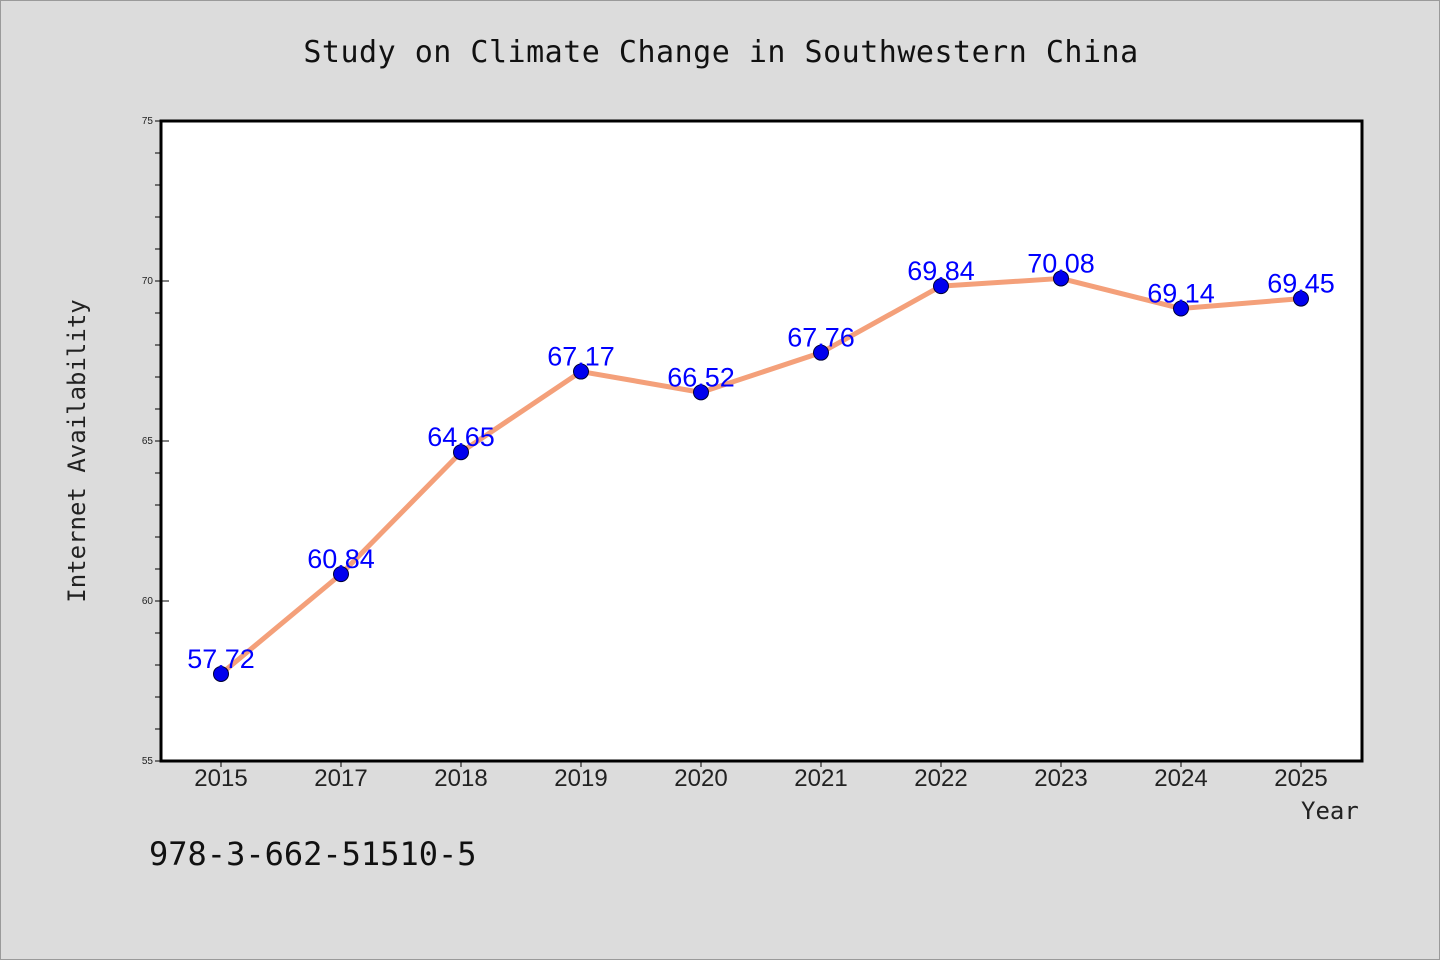 The image size is (1440, 961). Describe the element at coordinates (1181, 294) in the screenshot. I see `data-label: 69.14` at that location.